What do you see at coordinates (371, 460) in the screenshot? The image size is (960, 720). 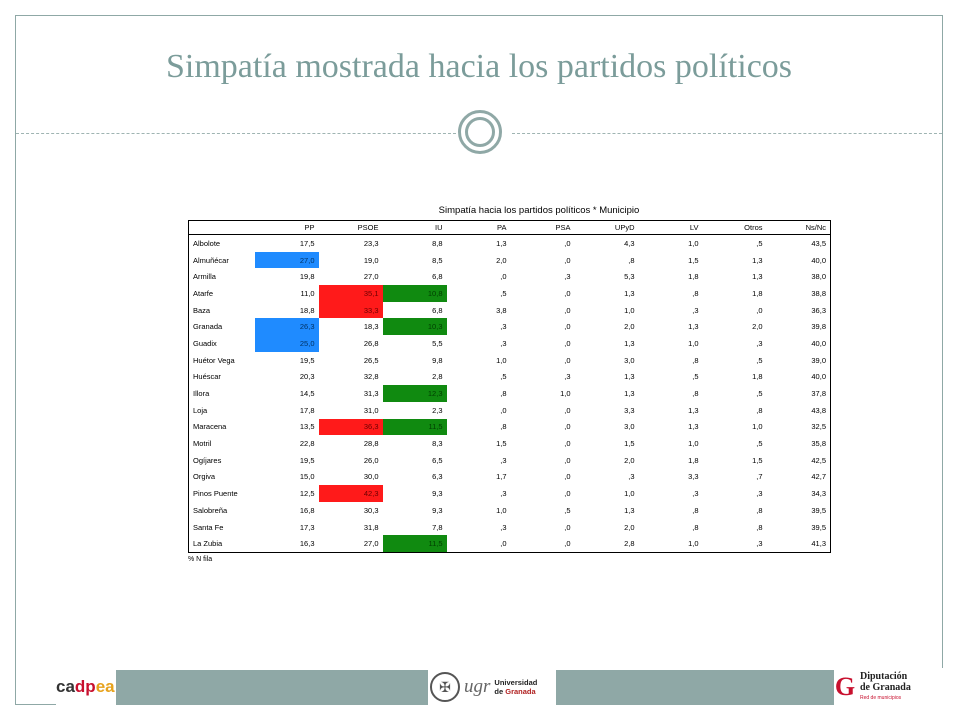 I see `value-cell: 26,0` at bounding box center [371, 460].